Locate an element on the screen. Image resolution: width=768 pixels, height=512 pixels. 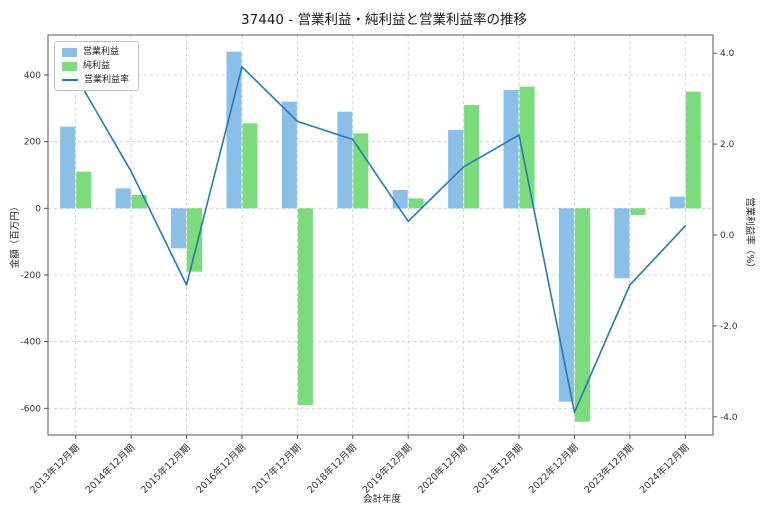
svg-text: 2017年12月期 is located at coordinates (276, 469).